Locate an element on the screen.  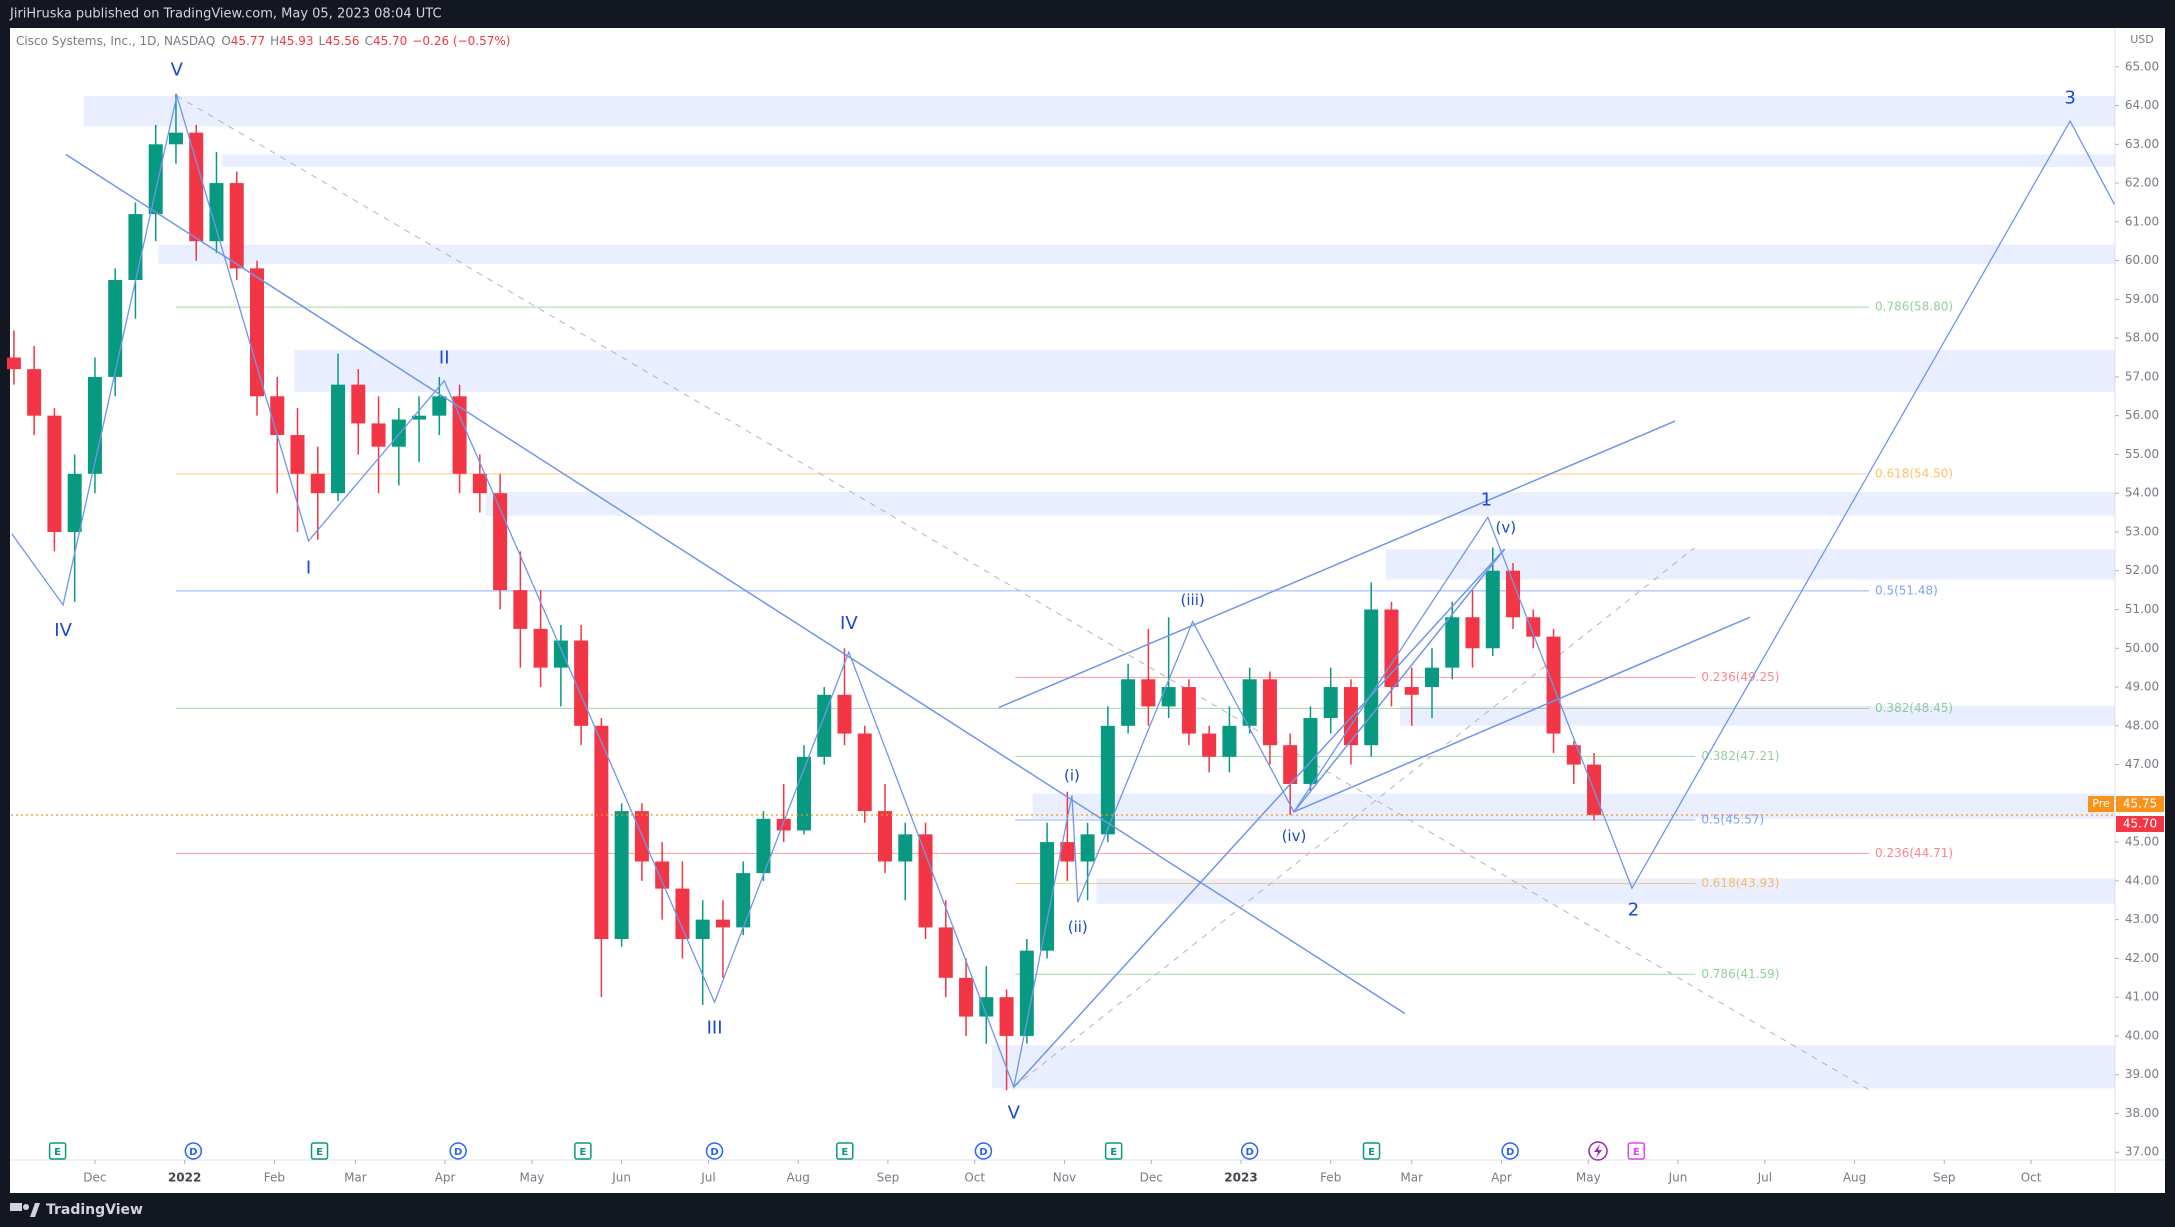
y-tick-label: 65.00 is located at coordinates (2142, 66).